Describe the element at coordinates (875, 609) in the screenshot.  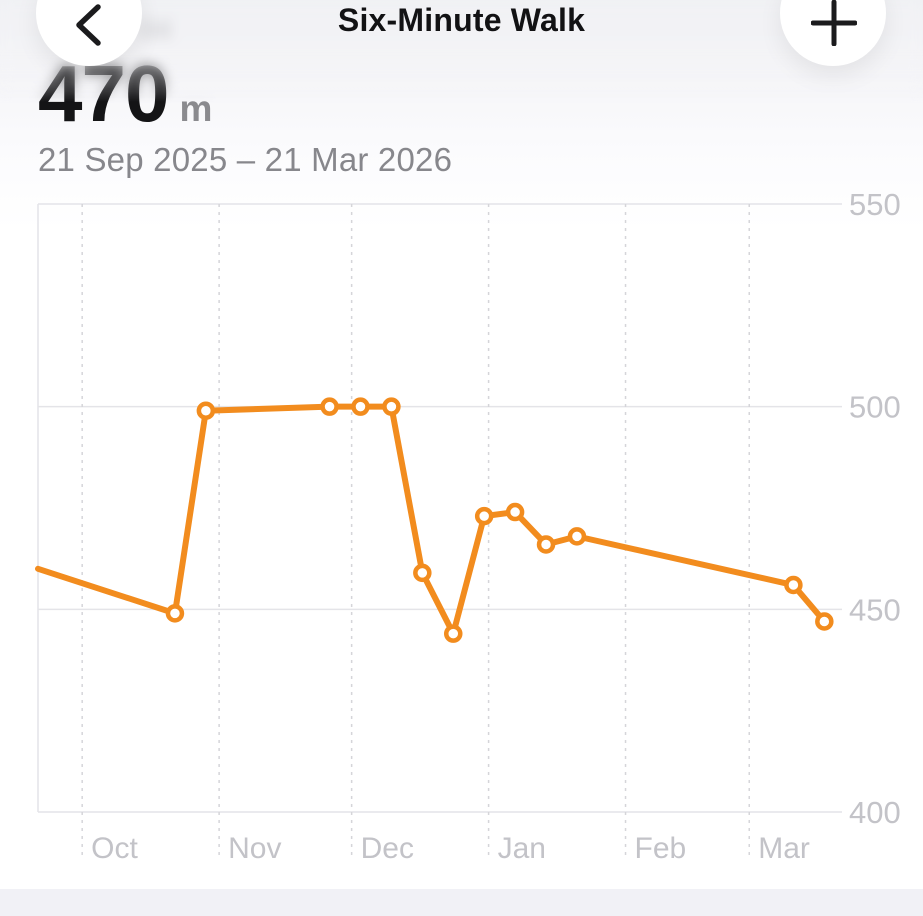
I see `y-axis-tick-label: 450` at that location.